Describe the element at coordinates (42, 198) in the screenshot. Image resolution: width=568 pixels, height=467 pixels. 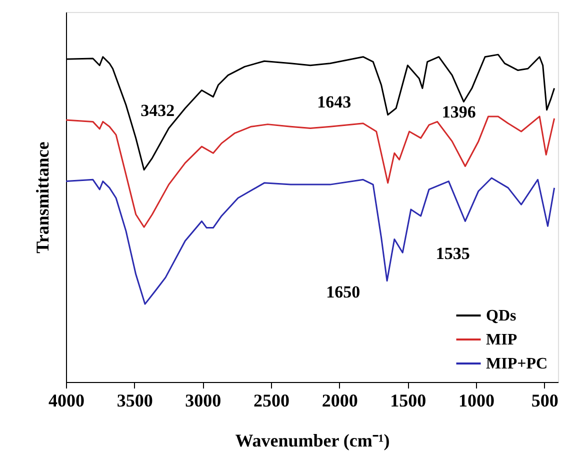
I see `y-axis-title: Transmittance` at that location.